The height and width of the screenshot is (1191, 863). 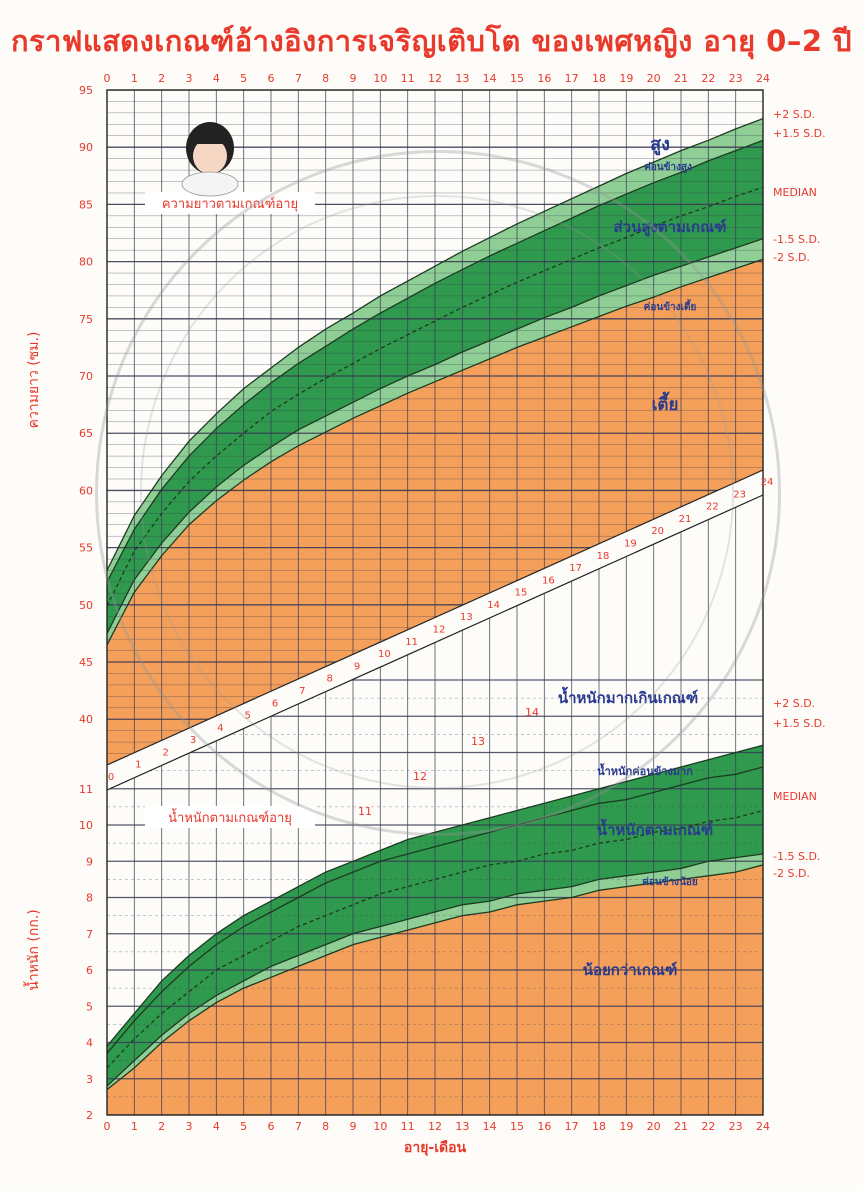 What do you see at coordinates (86, 204) in the screenshot?
I see `length-y-tick: 85` at bounding box center [86, 204].